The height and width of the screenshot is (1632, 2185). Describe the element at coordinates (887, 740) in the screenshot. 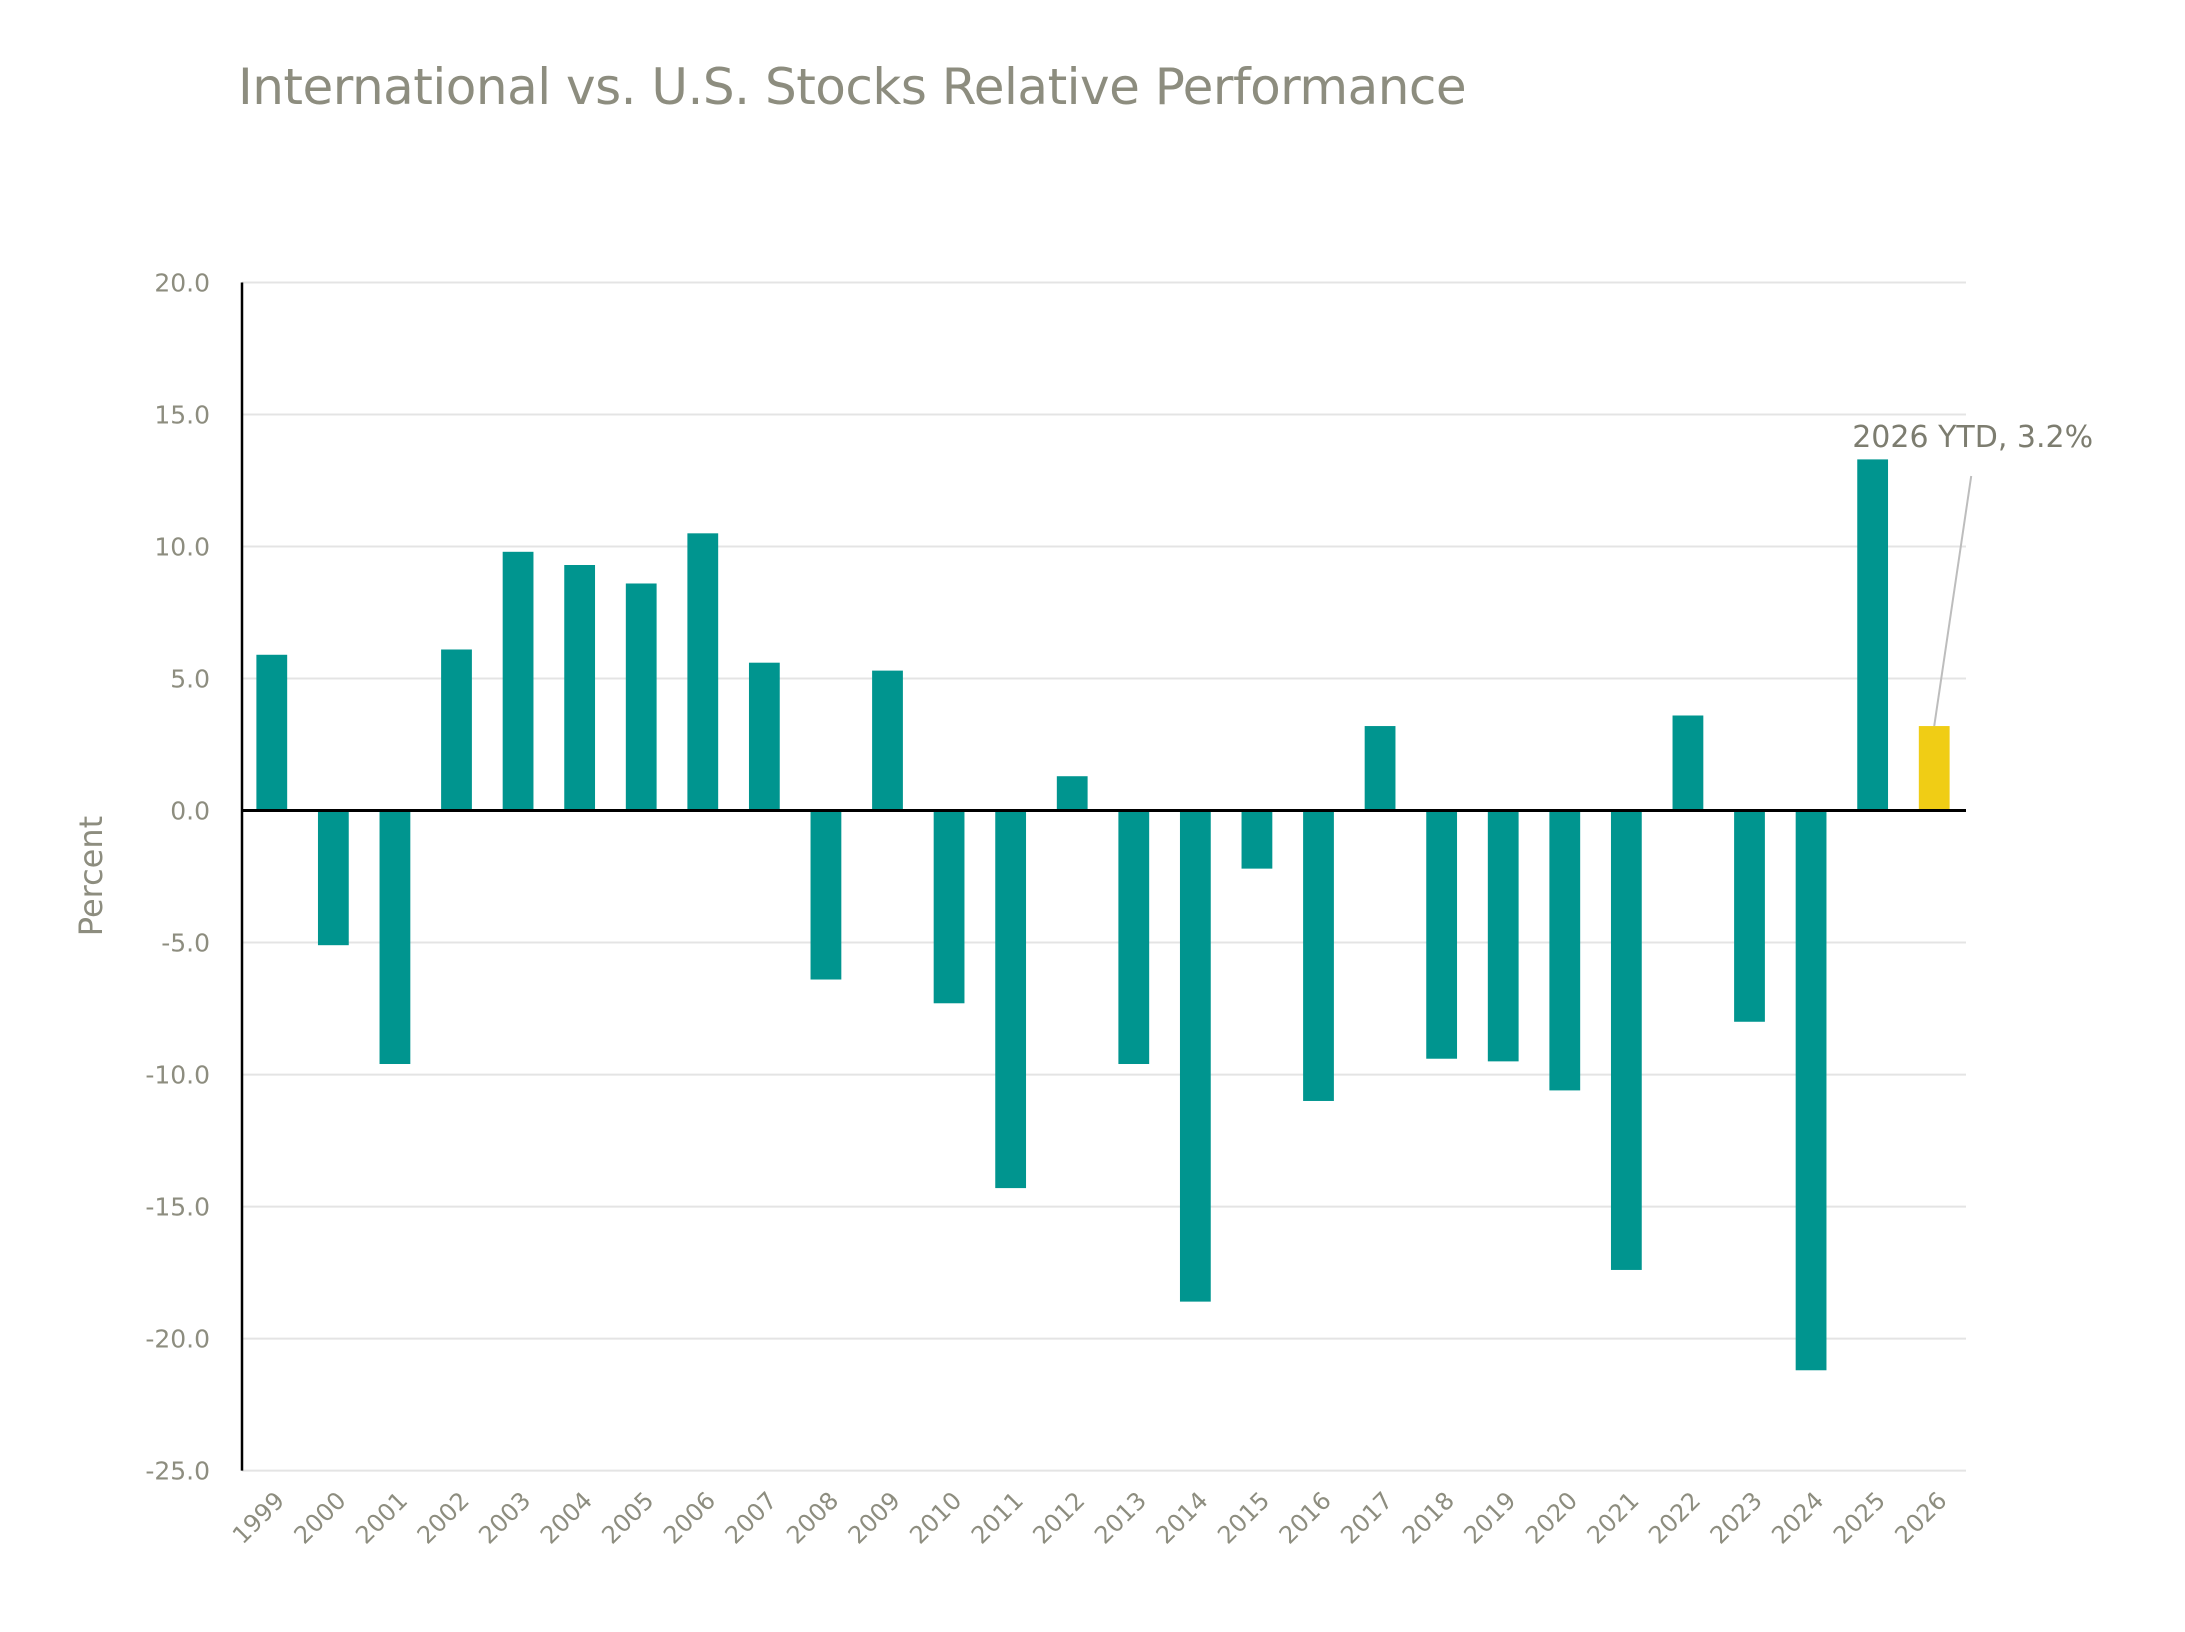

I see `bar-2009` at that location.